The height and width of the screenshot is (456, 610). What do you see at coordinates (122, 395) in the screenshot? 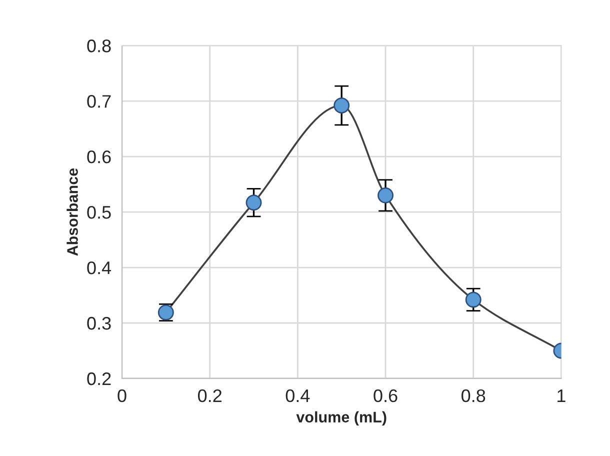
I see `x-tick-label: 0` at bounding box center [122, 395].